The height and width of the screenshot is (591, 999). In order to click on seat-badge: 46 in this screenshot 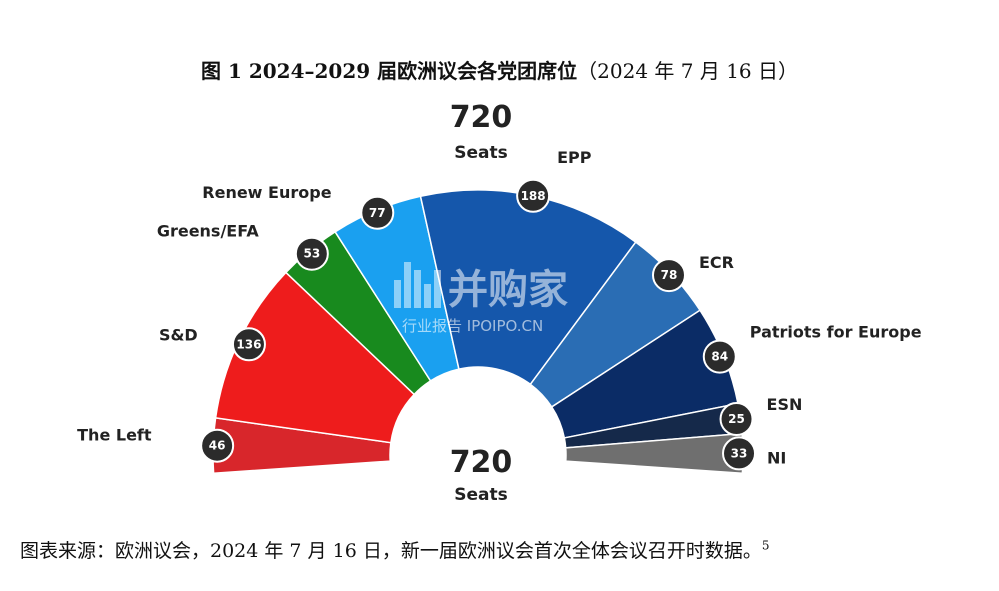, I will do `click(217, 445)`.